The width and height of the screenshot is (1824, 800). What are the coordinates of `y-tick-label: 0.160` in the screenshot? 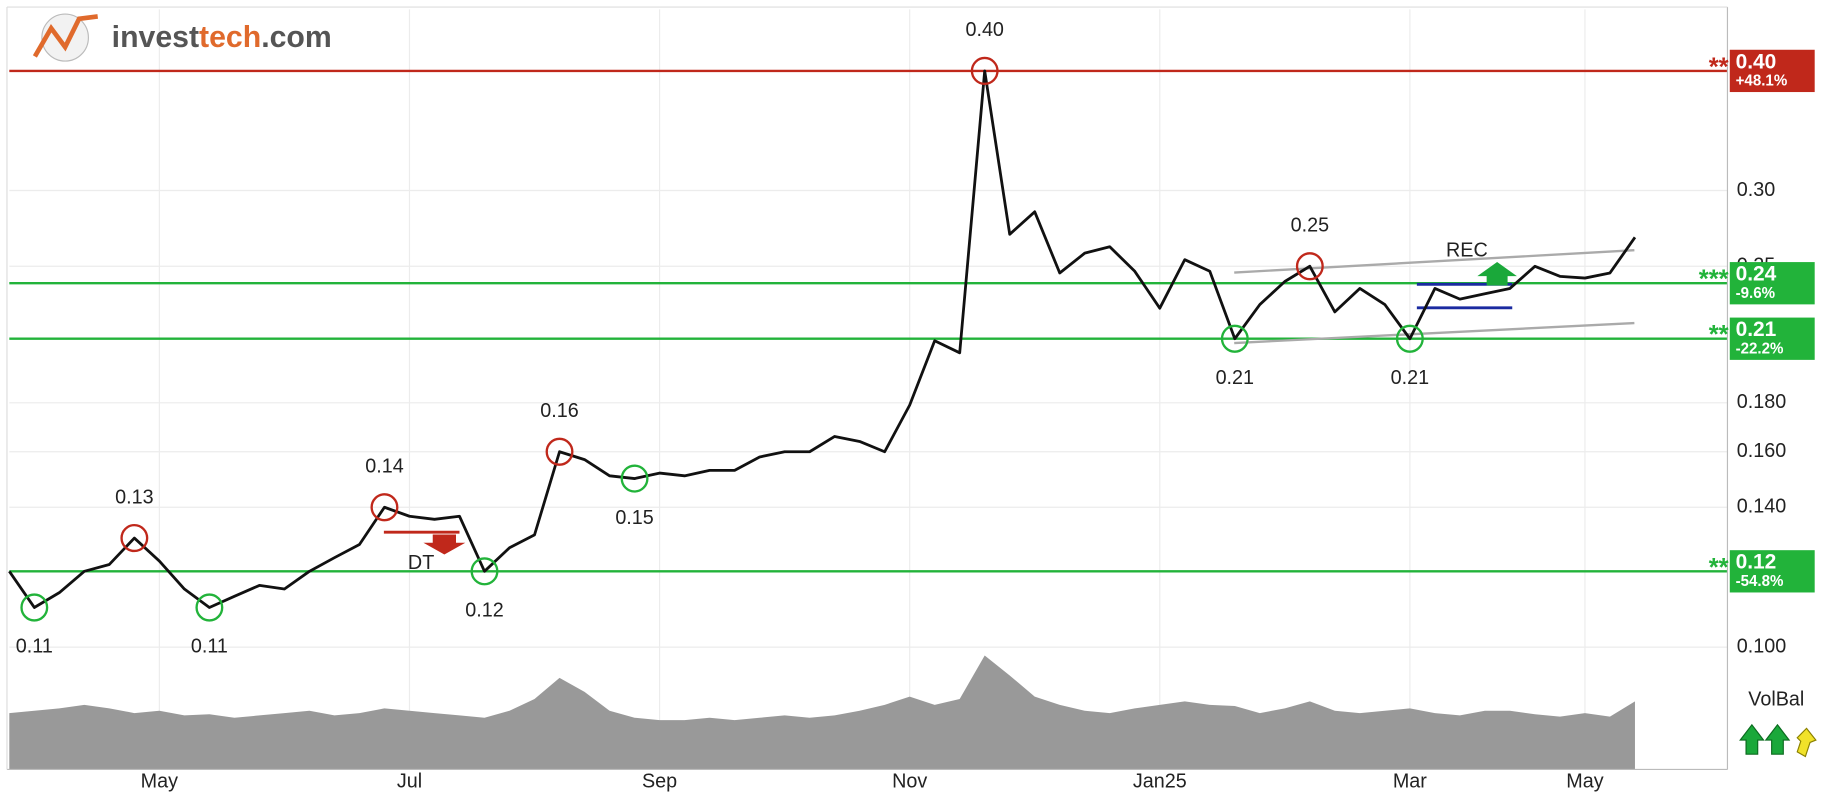 It's located at (1761, 451).